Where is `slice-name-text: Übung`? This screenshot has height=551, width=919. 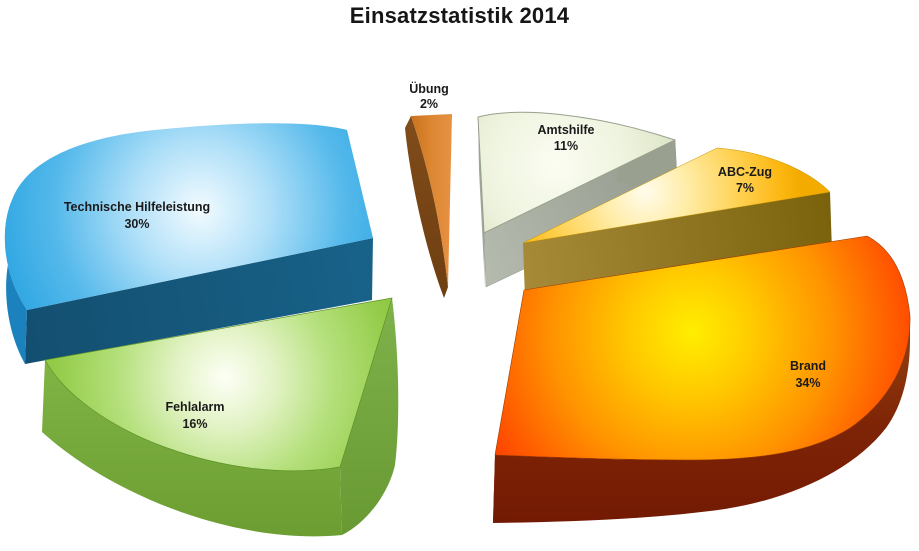 slice-name-text: Übung is located at coordinates (429, 88).